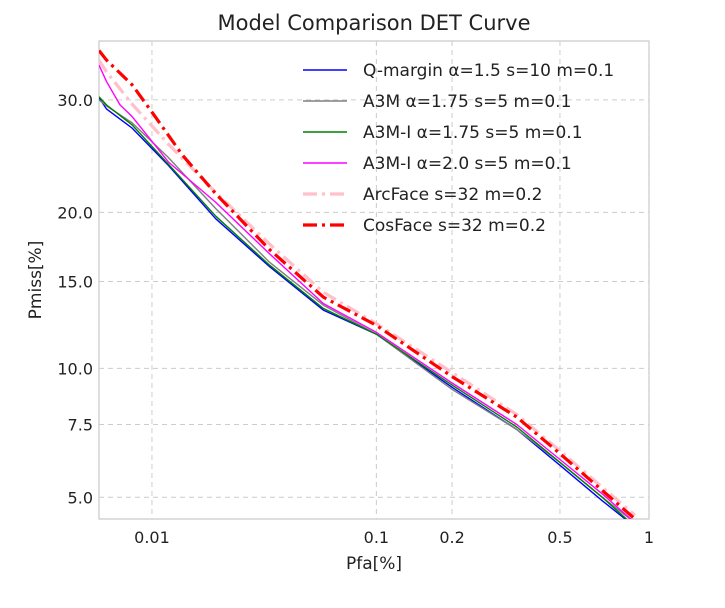 The image size is (725, 608). Describe the element at coordinates (374, 564) in the screenshot. I see `x-axis-label: Pfa[%]` at that location.